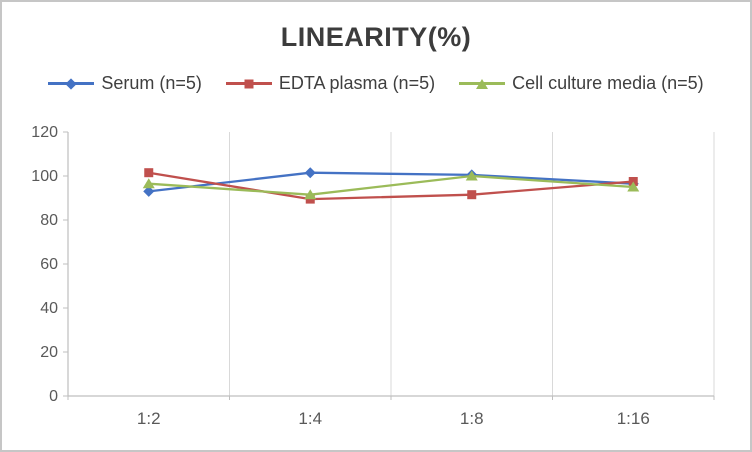 This screenshot has width=752, height=452. I want to click on legend-label-serum: Serum (n=5), so click(151, 83).